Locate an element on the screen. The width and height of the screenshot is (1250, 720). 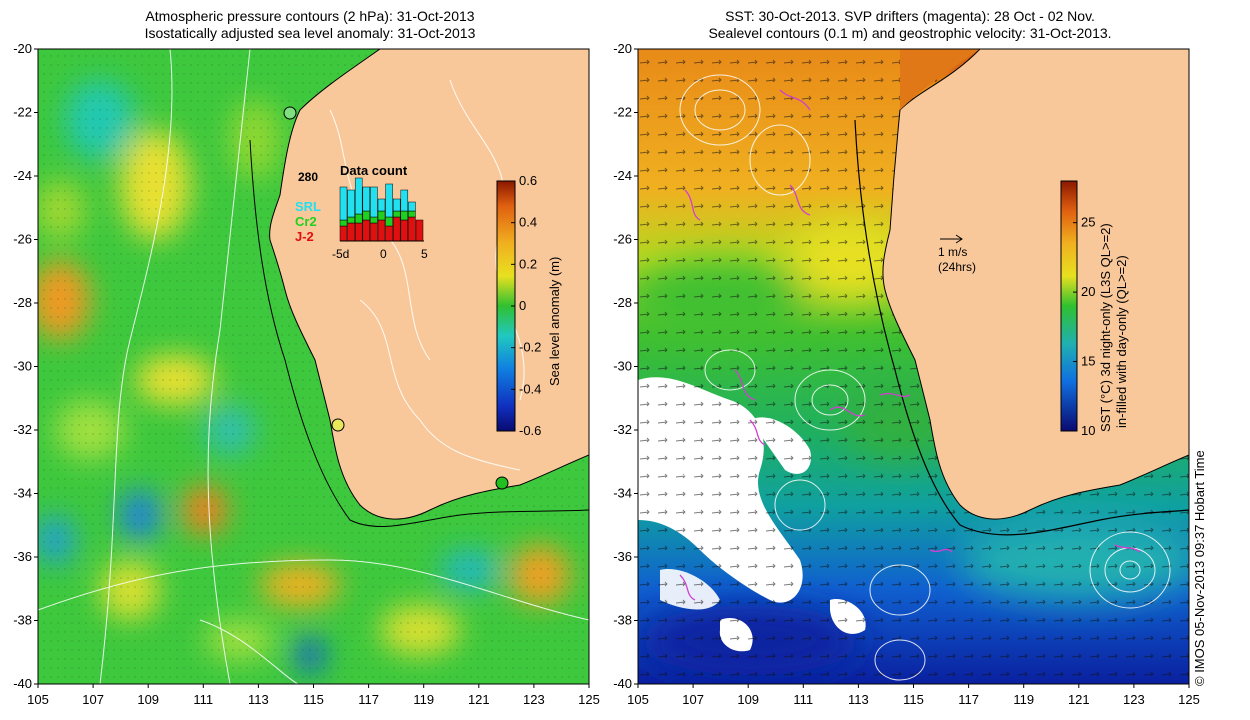
legend-srl: SRL is located at coordinates (308, 206).